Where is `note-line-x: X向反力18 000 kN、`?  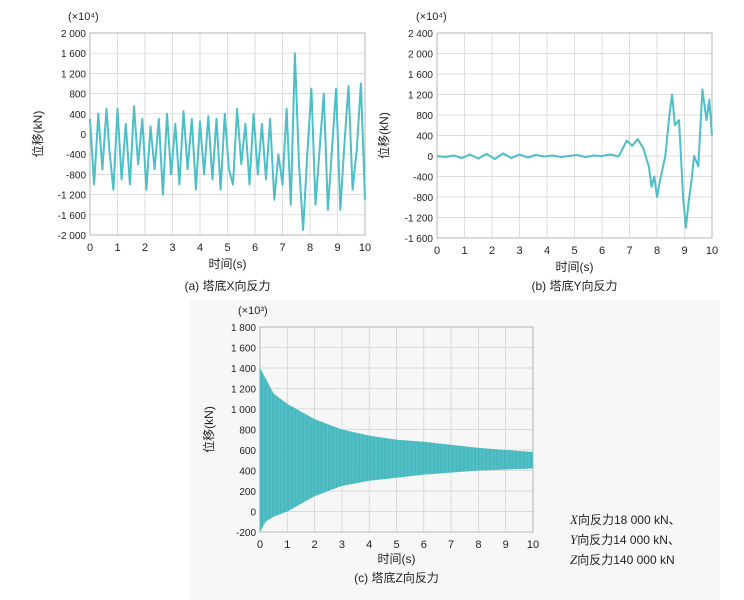
note-line-x: X向反力18 000 kN、 is located at coordinates (625, 519).